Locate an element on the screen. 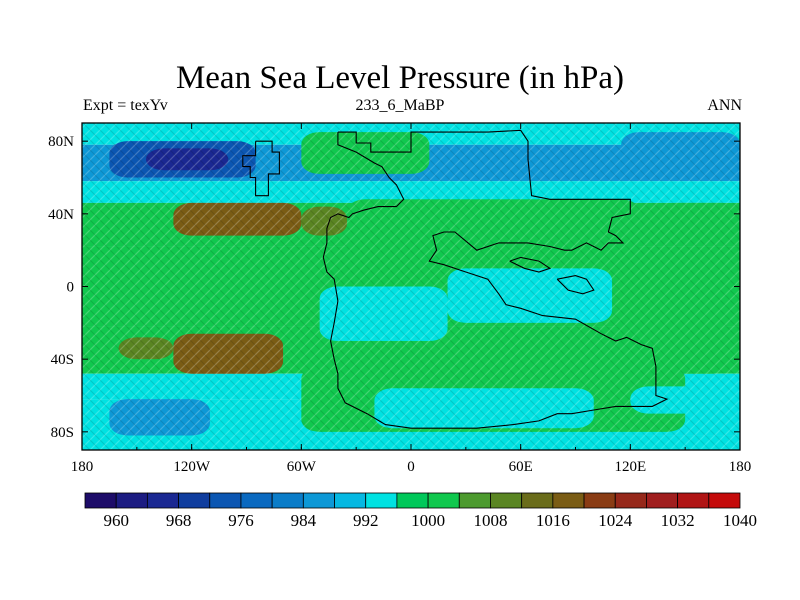 This screenshot has height=600, width=800. colorbar: 960 968 976 984 992 1000 1008 1016 1024 1032 1040 is located at coordinates (420, 511).